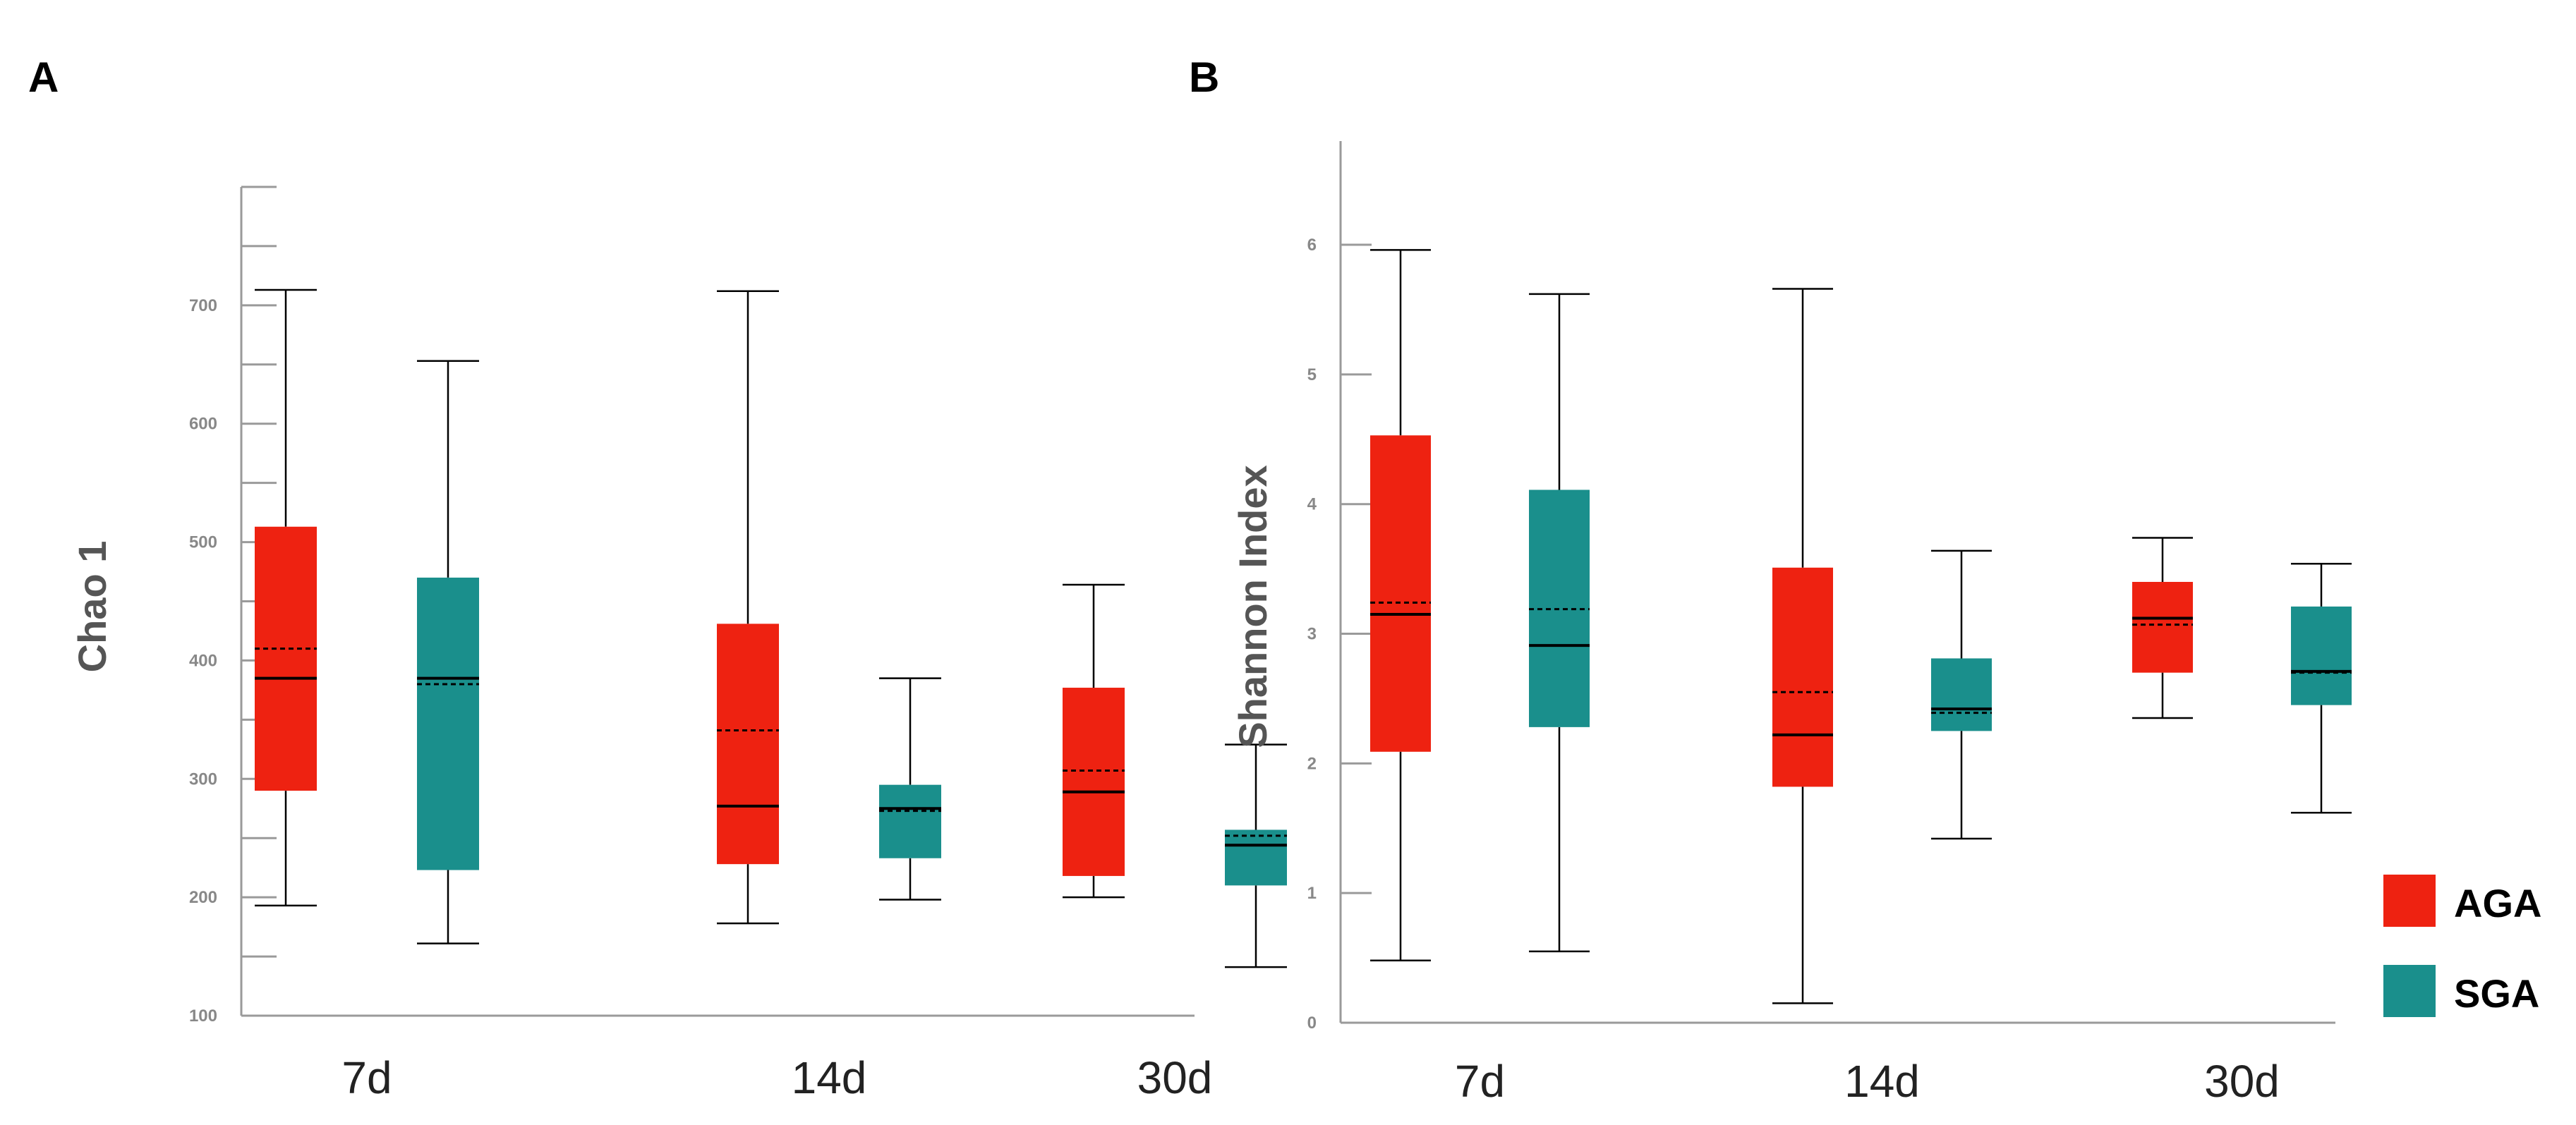  What do you see at coordinates (203, 542) in the screenshot?
I see `y-tick-label: 500` at bounding box center [203, 542].